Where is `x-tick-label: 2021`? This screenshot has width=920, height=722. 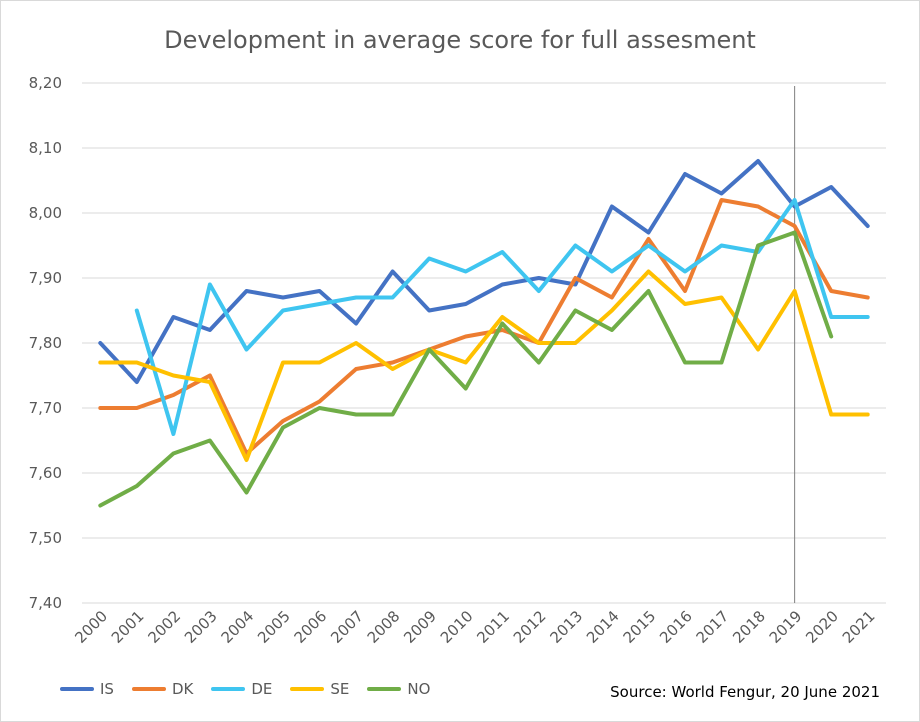
x-tick-label: 2021 is located at coordinates (859, 627).